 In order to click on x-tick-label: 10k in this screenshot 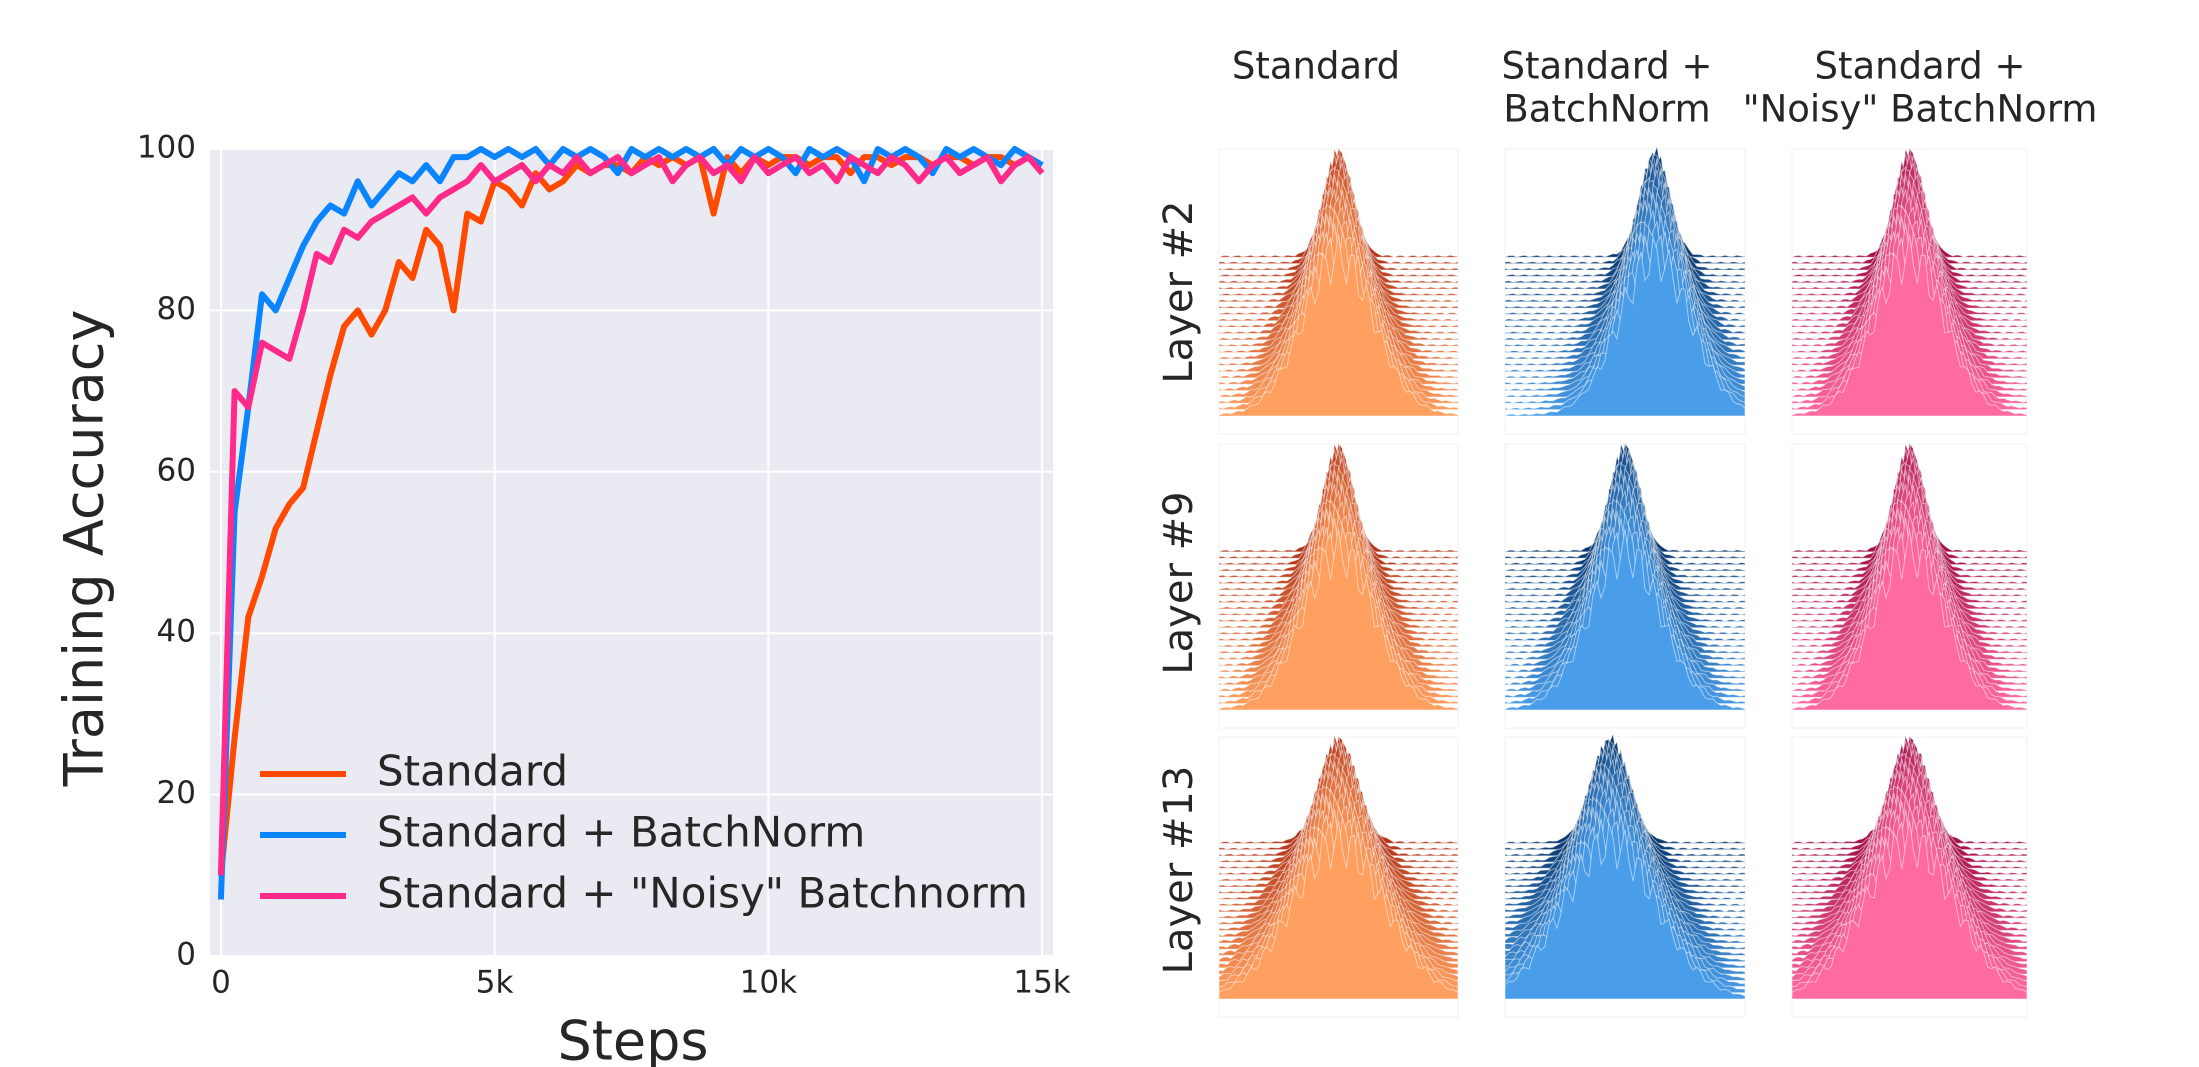, I will do `click(768, 983)`.